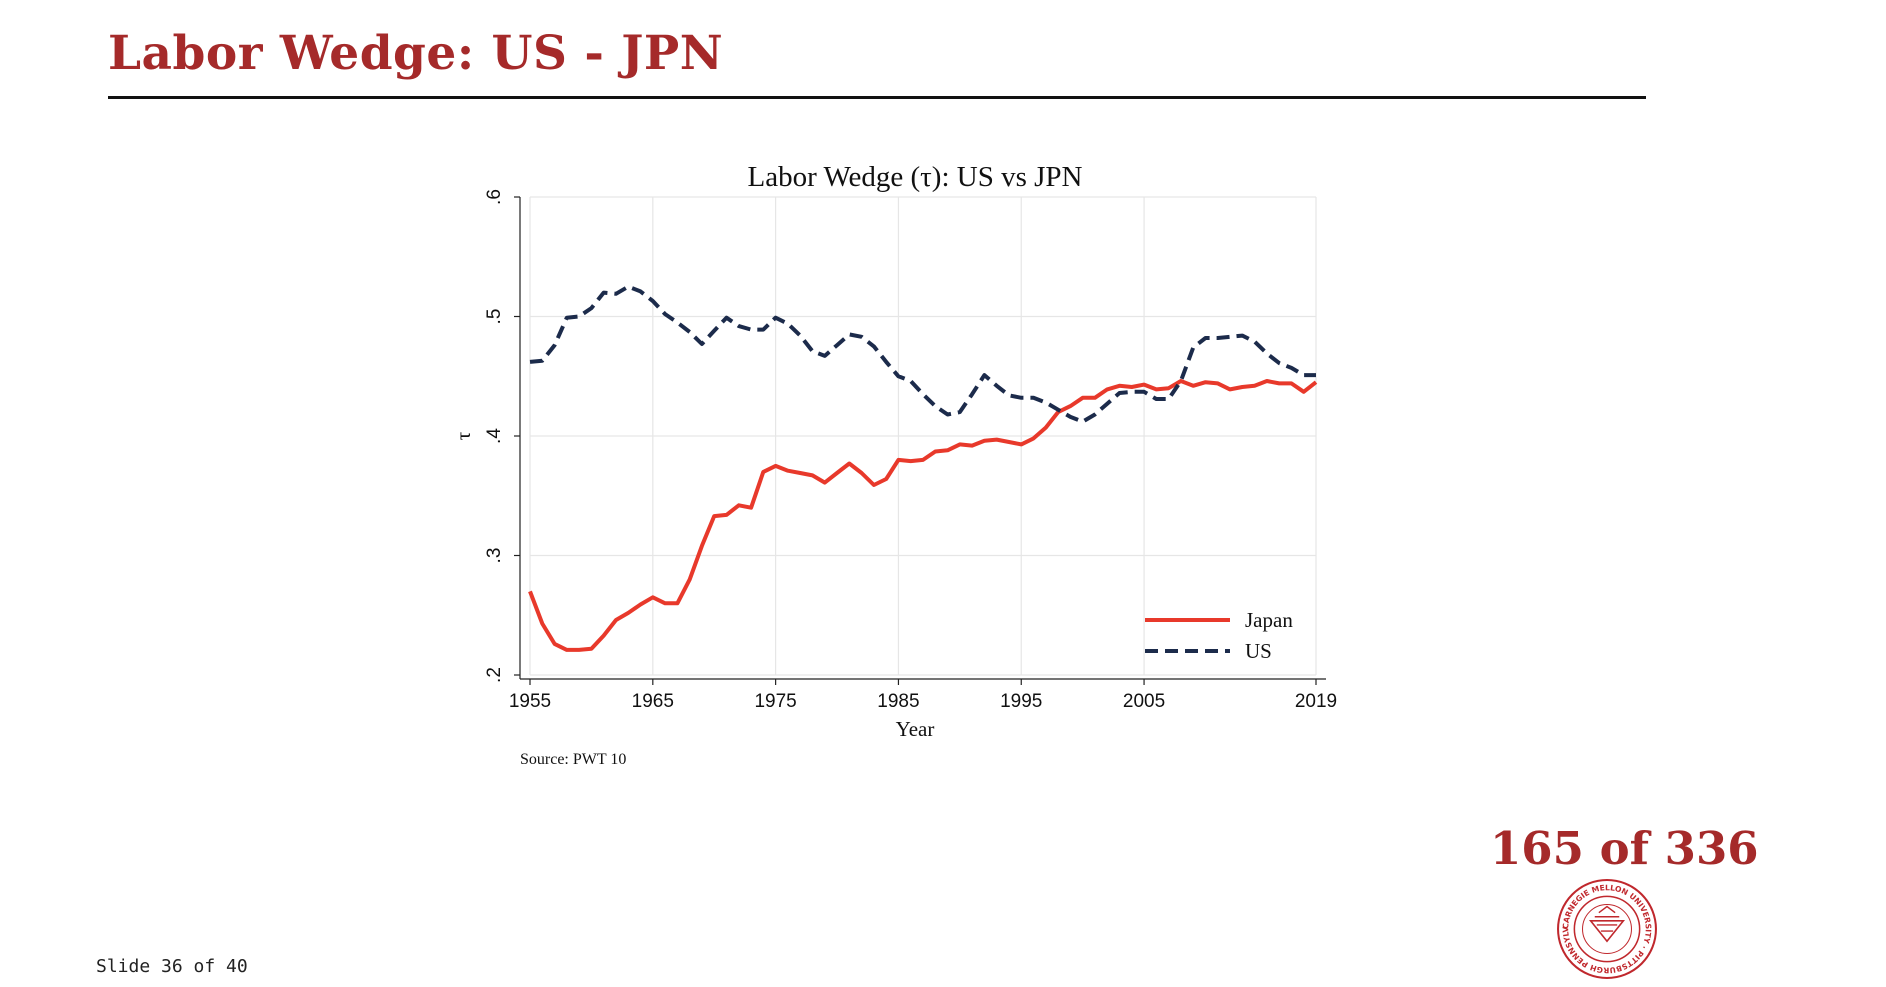  What do you see at coordinates (494, 436) in the screenshot?
I see `y-tick-label: .4` at bounding box center [494, 436].